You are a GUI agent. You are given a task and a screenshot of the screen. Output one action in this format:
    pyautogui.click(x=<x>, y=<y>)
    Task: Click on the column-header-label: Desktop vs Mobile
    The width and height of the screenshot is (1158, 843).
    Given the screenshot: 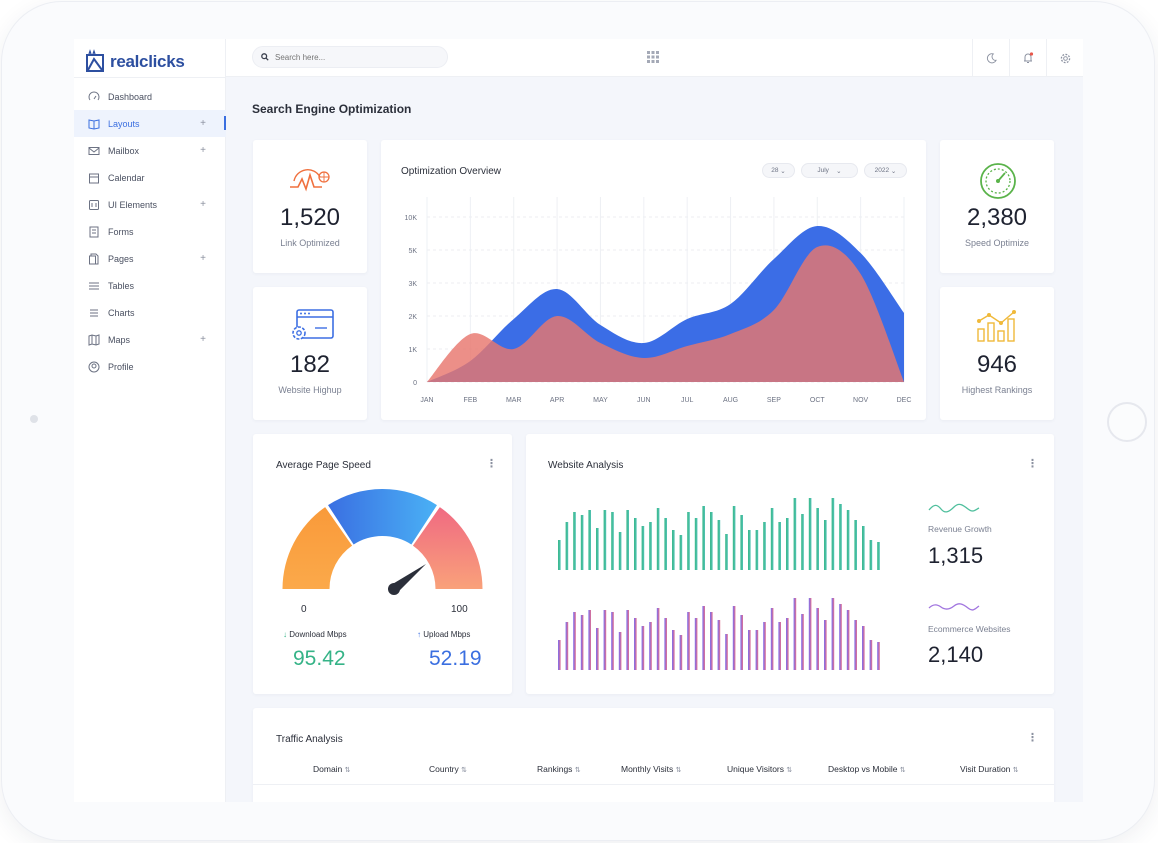 What is the action you would take?
    pyautogui.click(x=863, y=769)
    